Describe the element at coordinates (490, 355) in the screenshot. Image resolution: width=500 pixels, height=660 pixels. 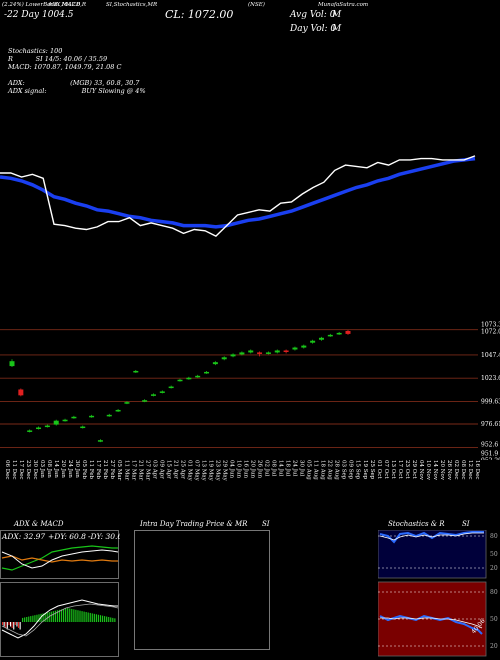
I see `price-axis-label: 1047.42` at that location.